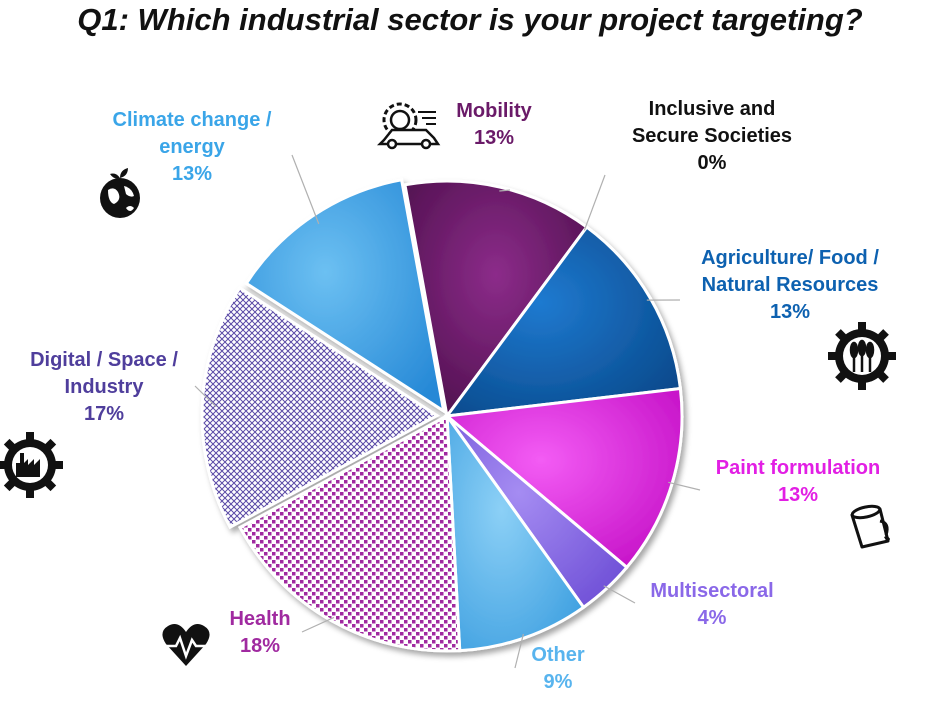 The height and width of the screenshot is (704, 940). Describe the element at coordinates (31, 465) in the screenshot. I see `factory-gear-icon` at that location.